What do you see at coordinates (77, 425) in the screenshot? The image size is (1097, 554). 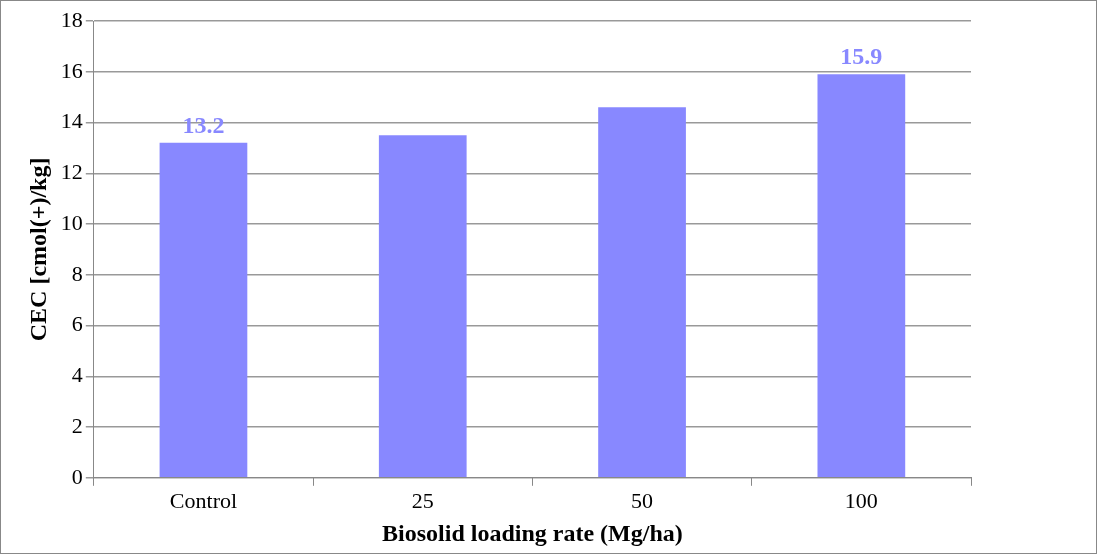 I see `y-tick-label: 2` at bounding box center [77, 425].